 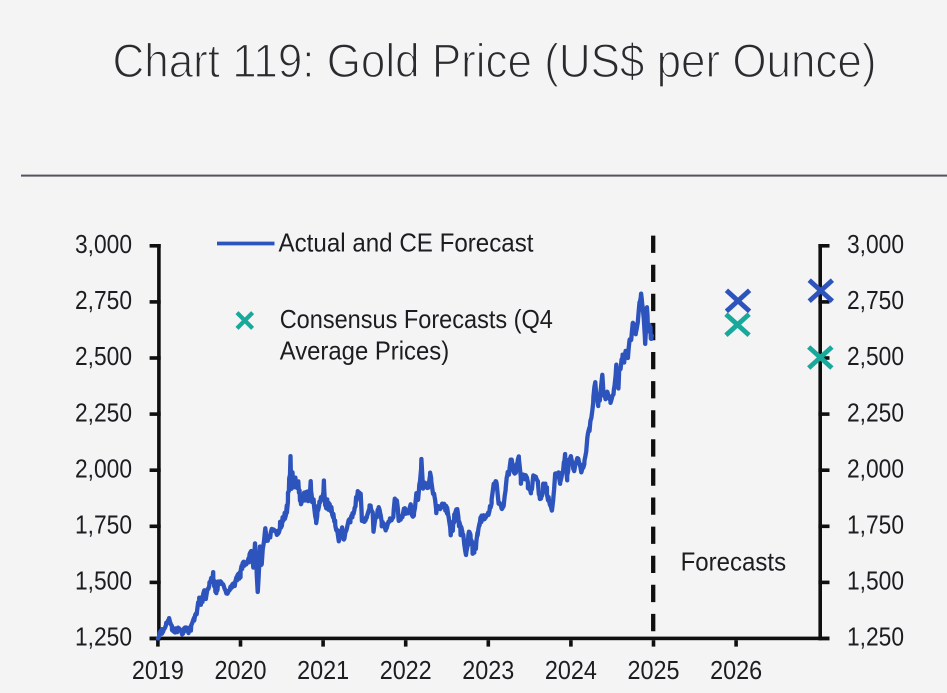 I want to click on svg-text: 2026, so click(x=736, y=670).